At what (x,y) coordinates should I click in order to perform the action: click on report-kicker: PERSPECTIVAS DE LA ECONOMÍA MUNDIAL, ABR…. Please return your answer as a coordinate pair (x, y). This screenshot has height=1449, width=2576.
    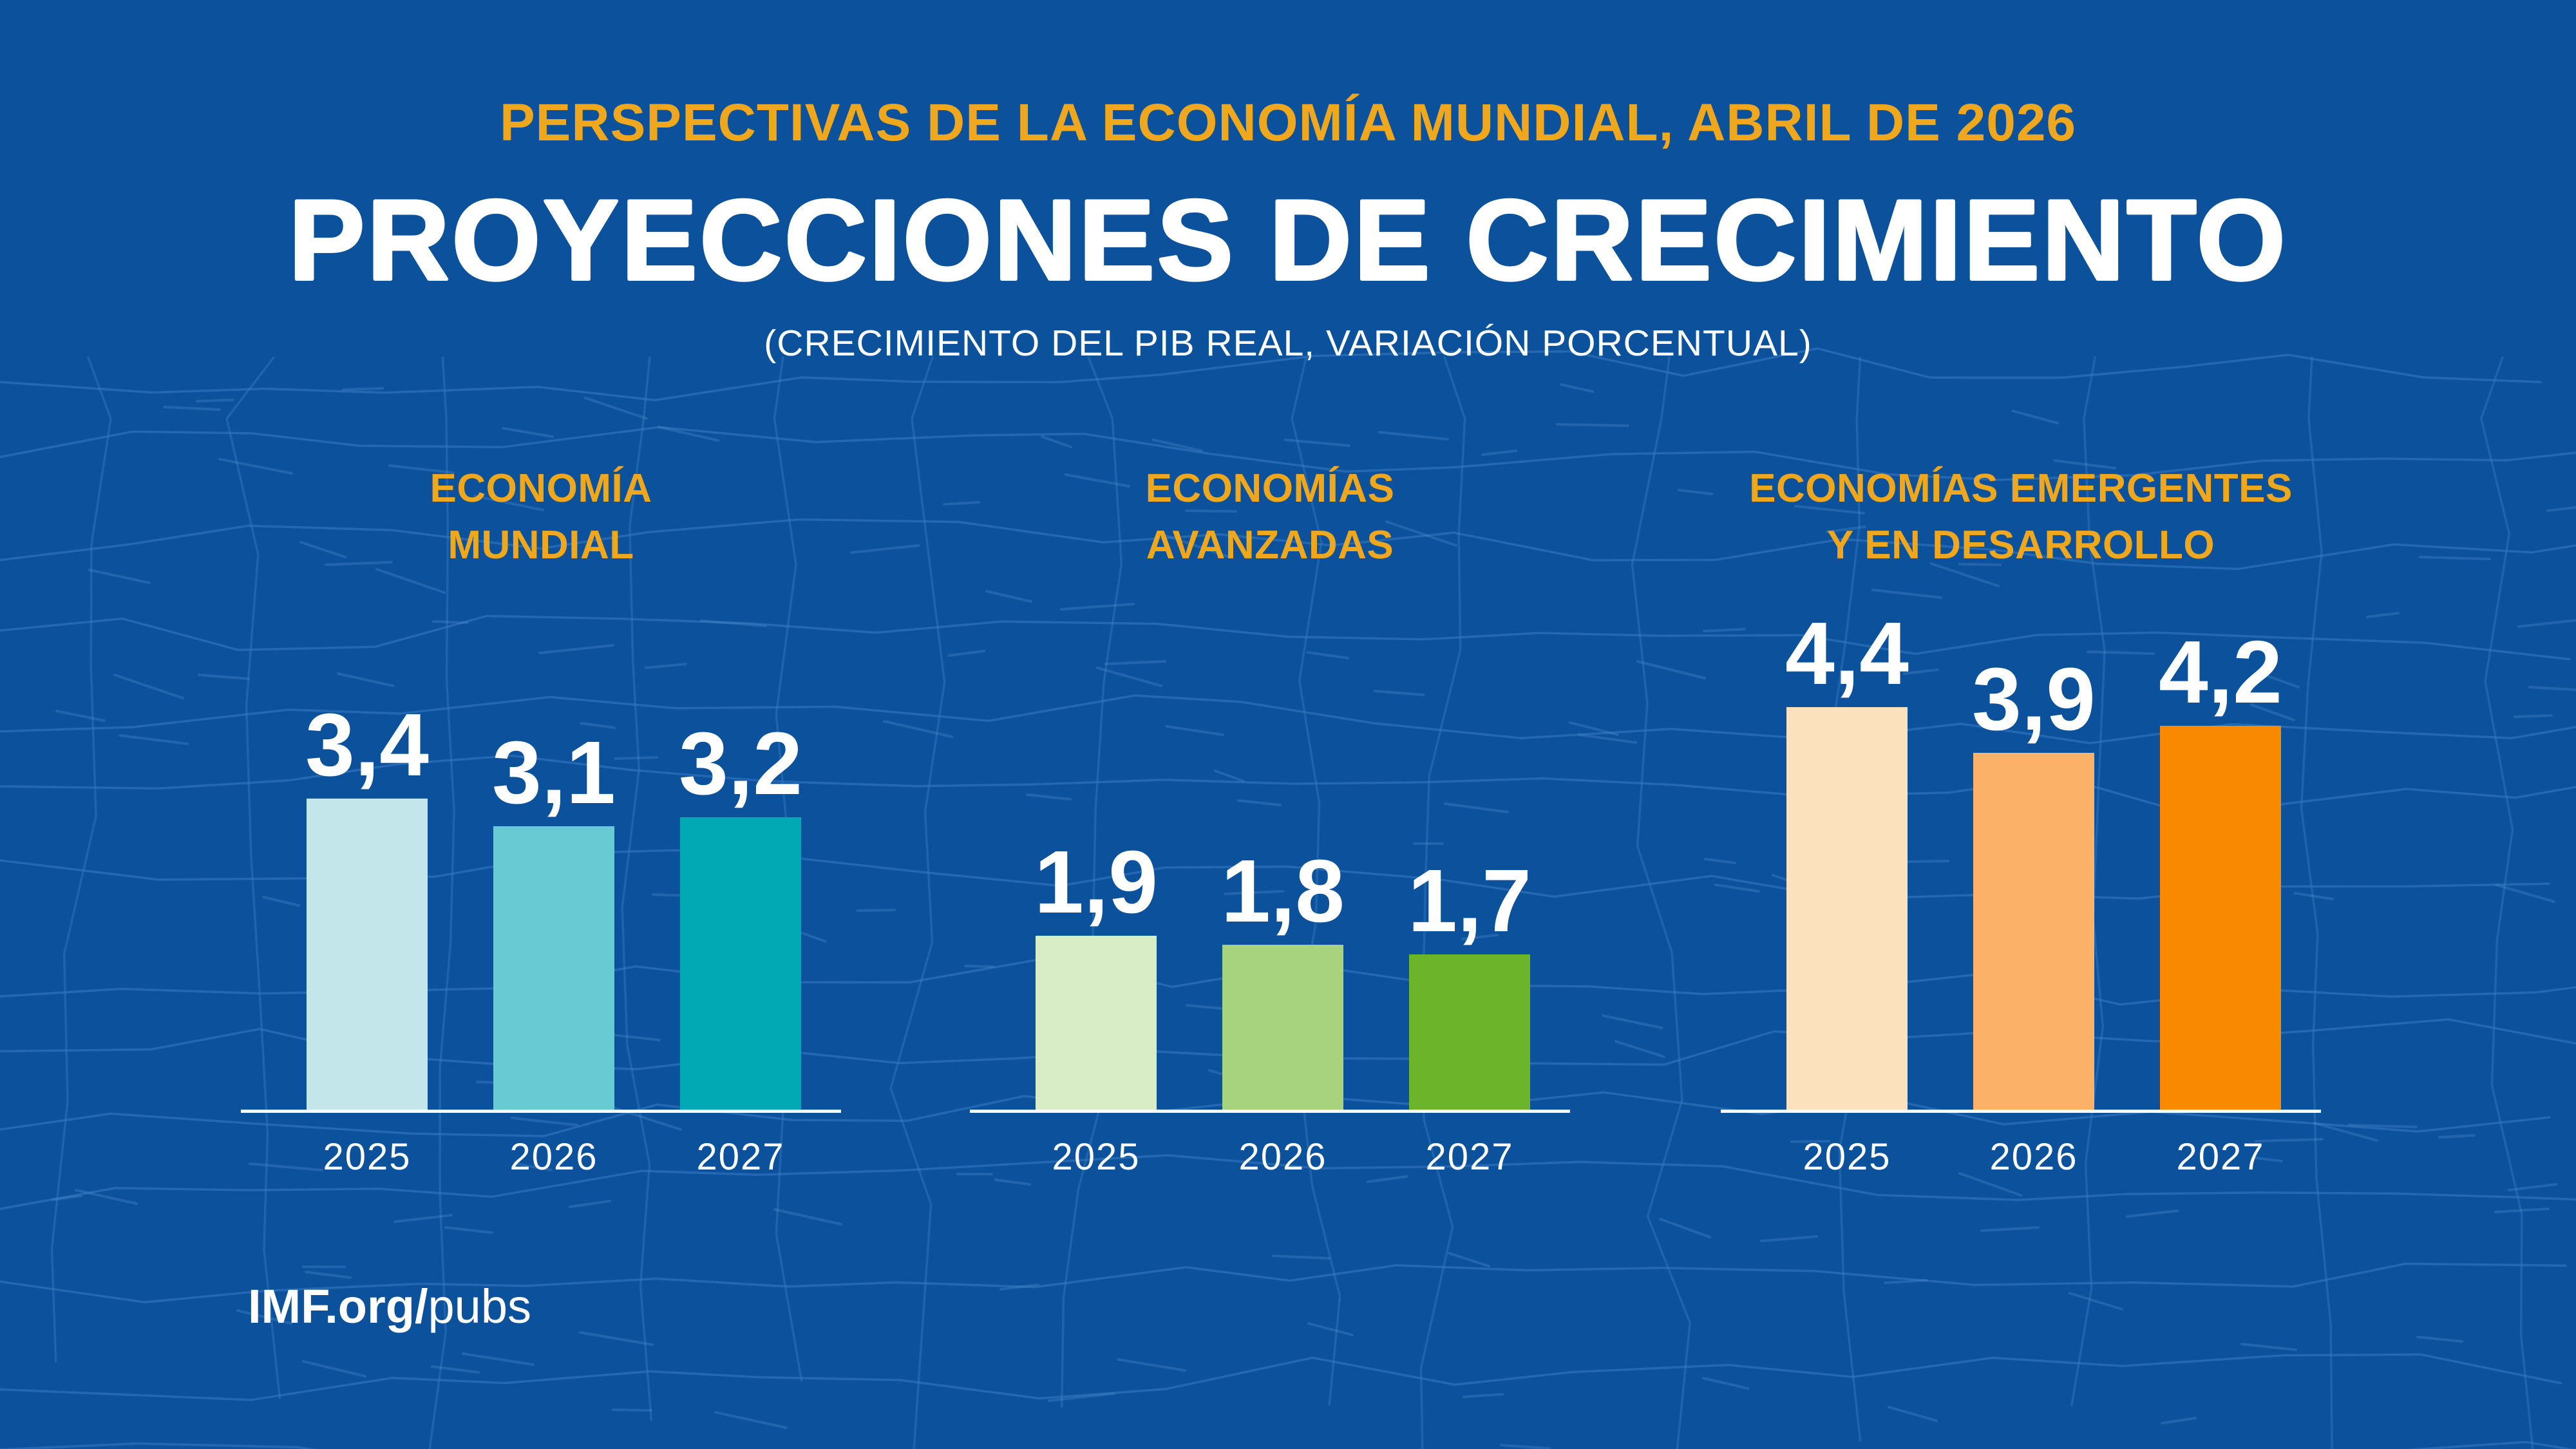
    Looking at the image, I should click on (1288, 123).